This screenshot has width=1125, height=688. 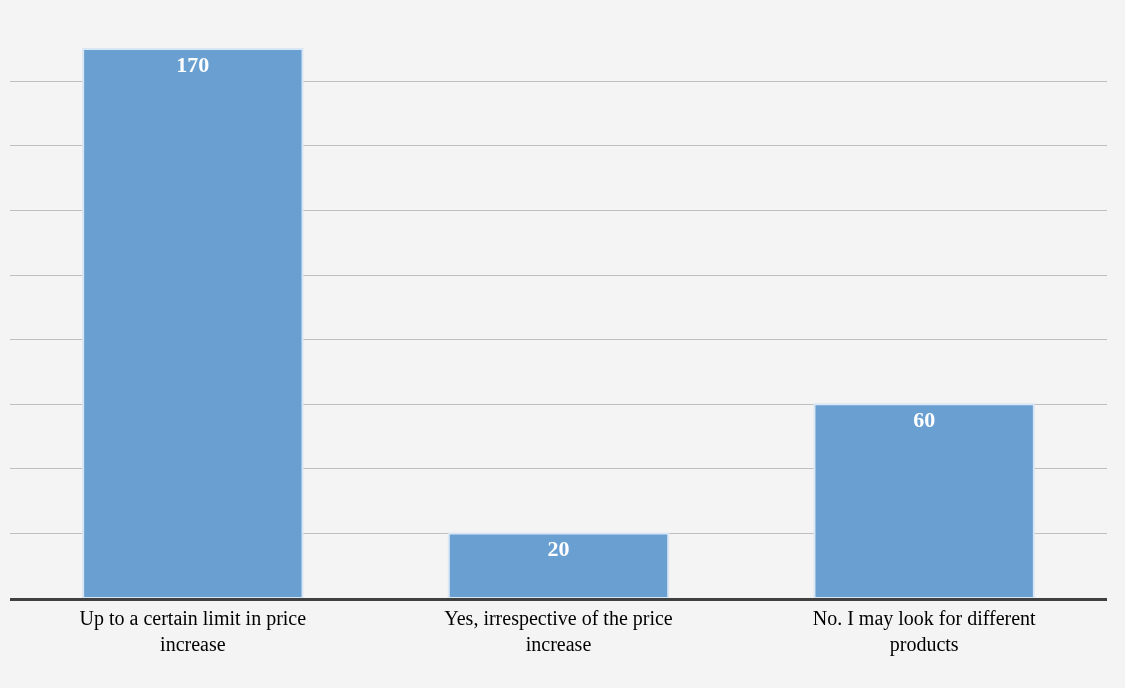 What do you see at coordinates (193, 631) in the screenshot?
I see `x-tick-label: Up to a certain limit in price increase` at bounding box center [193, 631].